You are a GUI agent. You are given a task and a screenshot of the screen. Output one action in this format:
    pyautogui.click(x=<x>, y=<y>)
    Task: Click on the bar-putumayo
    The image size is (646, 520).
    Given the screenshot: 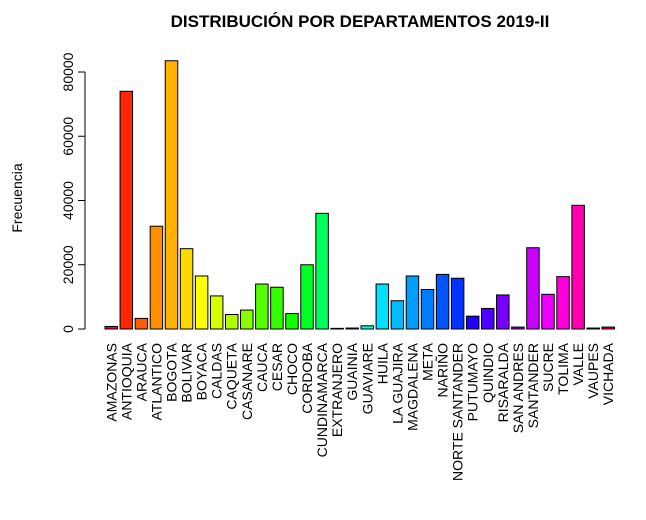 What is the action you would take?
    pyautogui.click(x=472, y=322)
    